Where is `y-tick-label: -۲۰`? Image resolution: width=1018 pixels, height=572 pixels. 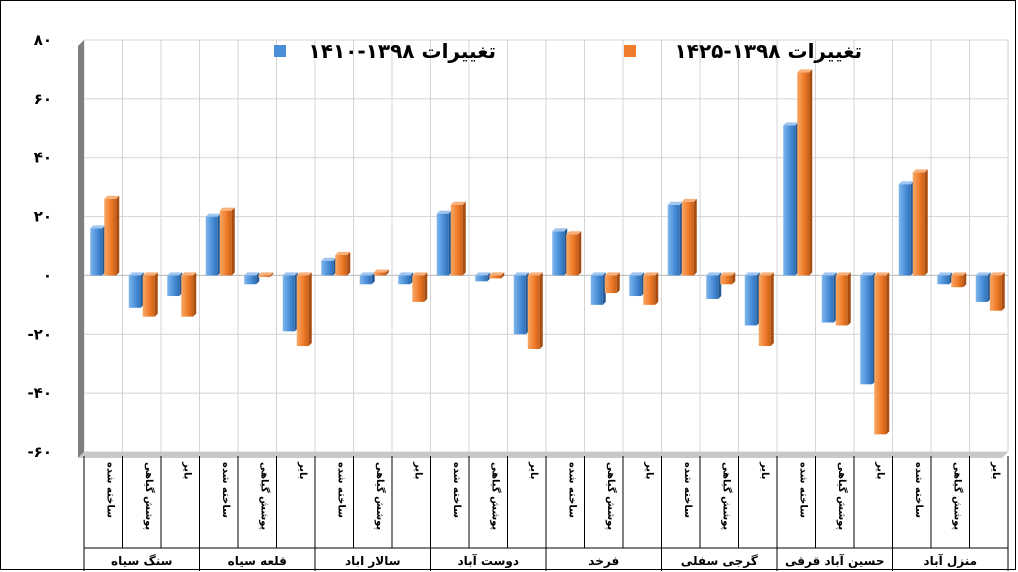 y-tick-label: -۲۰ is located at coordinates (39, 334).